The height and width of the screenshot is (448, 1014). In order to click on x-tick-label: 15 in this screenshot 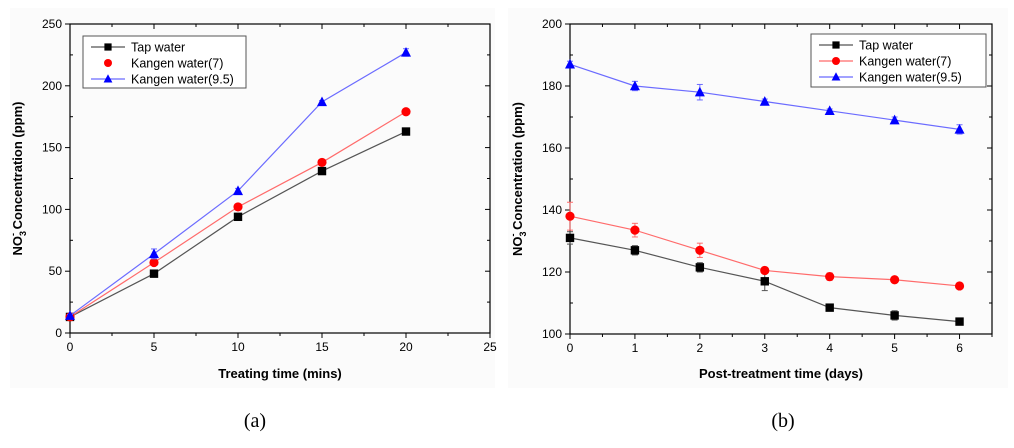, I will do `click(322, 347)`.